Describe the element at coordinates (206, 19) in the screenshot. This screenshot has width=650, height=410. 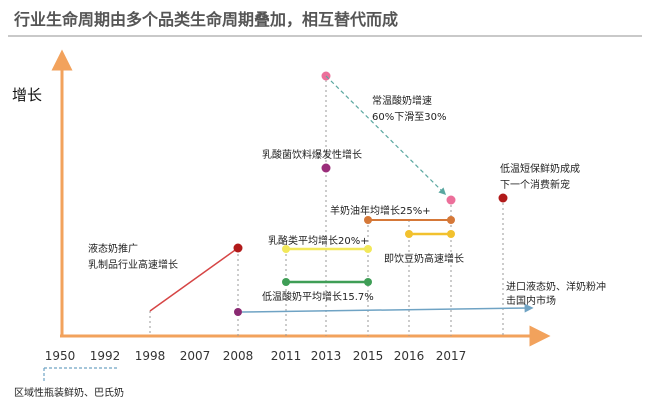
I see `chart-title: 行业生命周期由多个品类生命周期叠加，相互替代而成` at that location.